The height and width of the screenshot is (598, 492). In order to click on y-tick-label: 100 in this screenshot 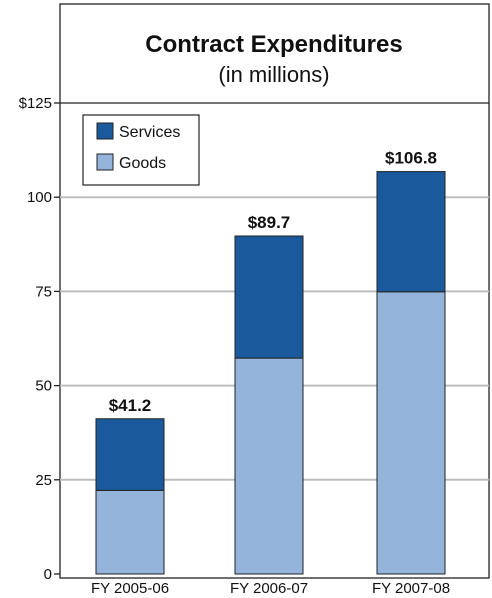, I will do `click(39, 197)`.